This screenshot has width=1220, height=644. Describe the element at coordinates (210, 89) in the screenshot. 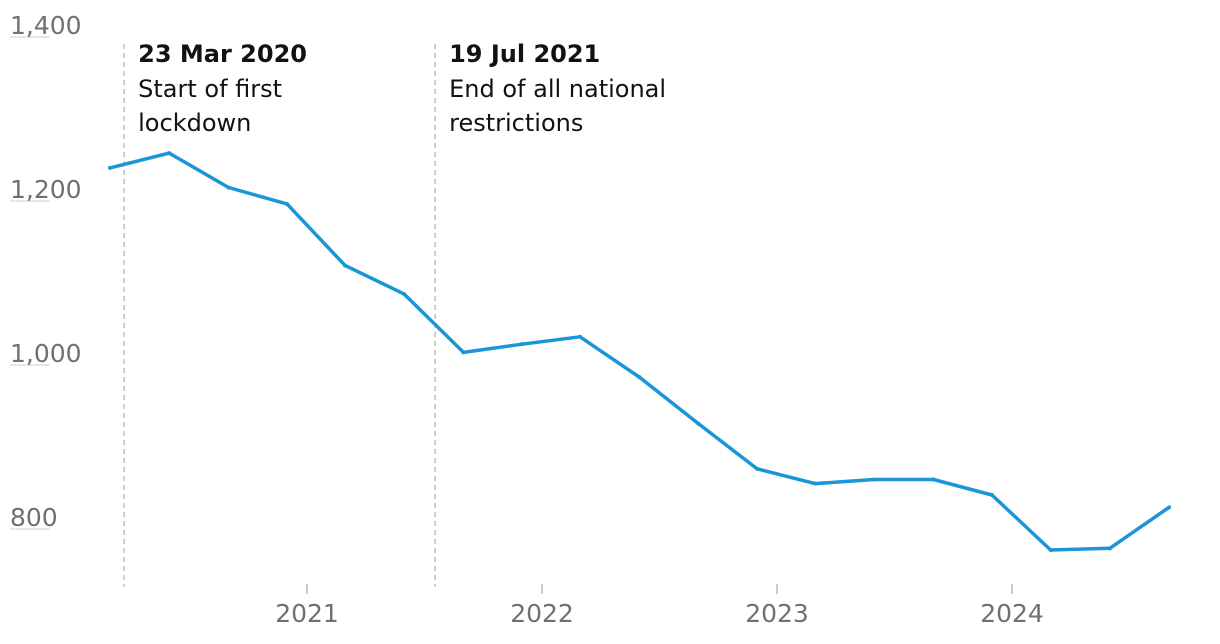

I see `annotation-text: Start of first` at that location.